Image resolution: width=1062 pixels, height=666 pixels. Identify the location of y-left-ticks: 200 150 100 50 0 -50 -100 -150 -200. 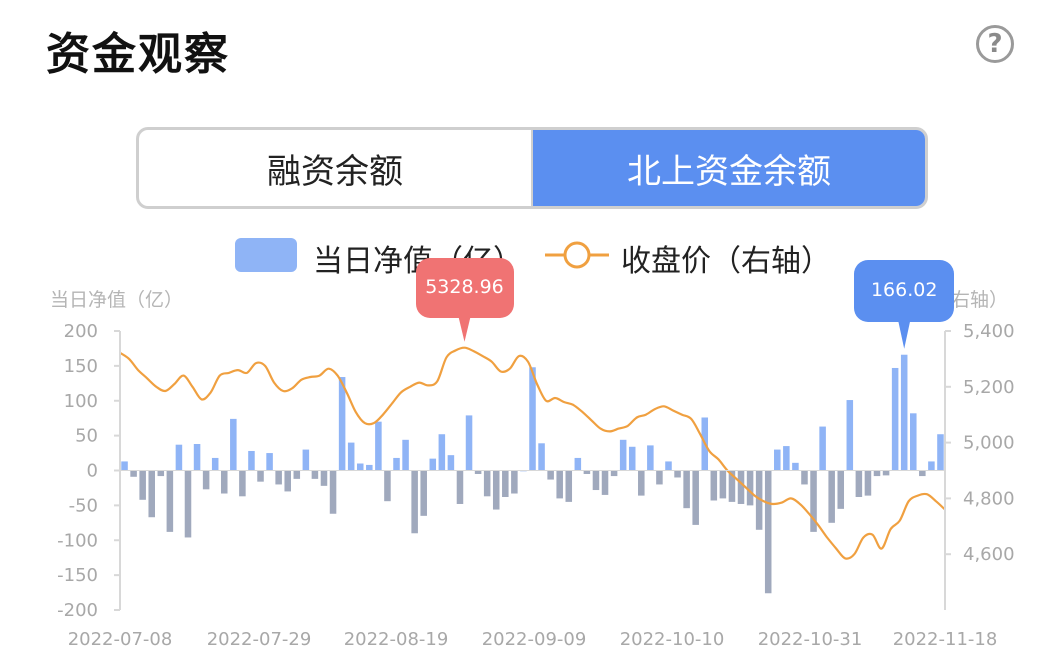
(88, 471).